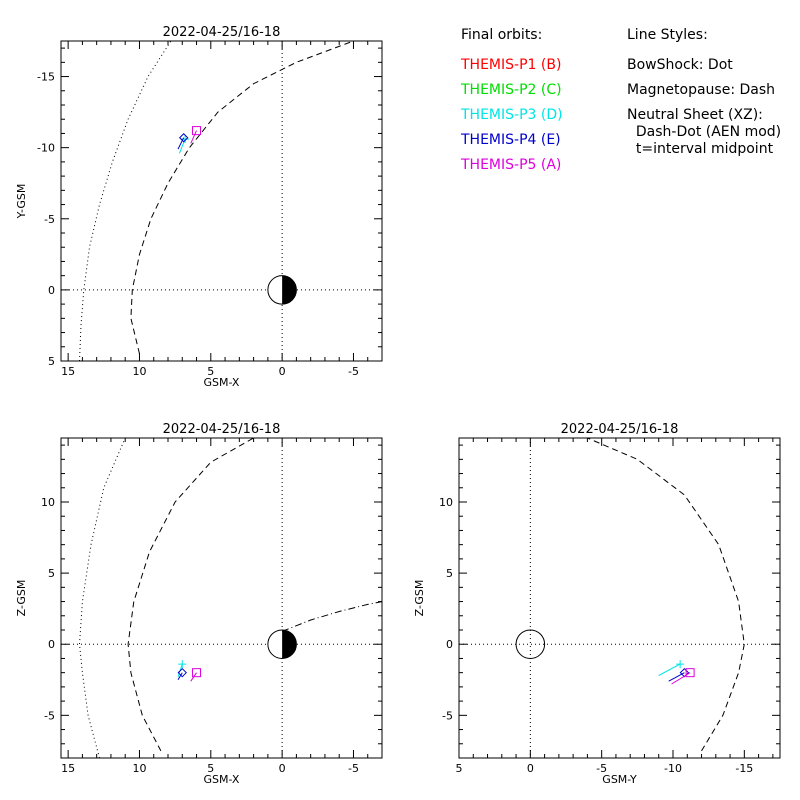  I want to click on style-neutral-sheet: Neutral Sheet (XZ):, so click(695, 115).